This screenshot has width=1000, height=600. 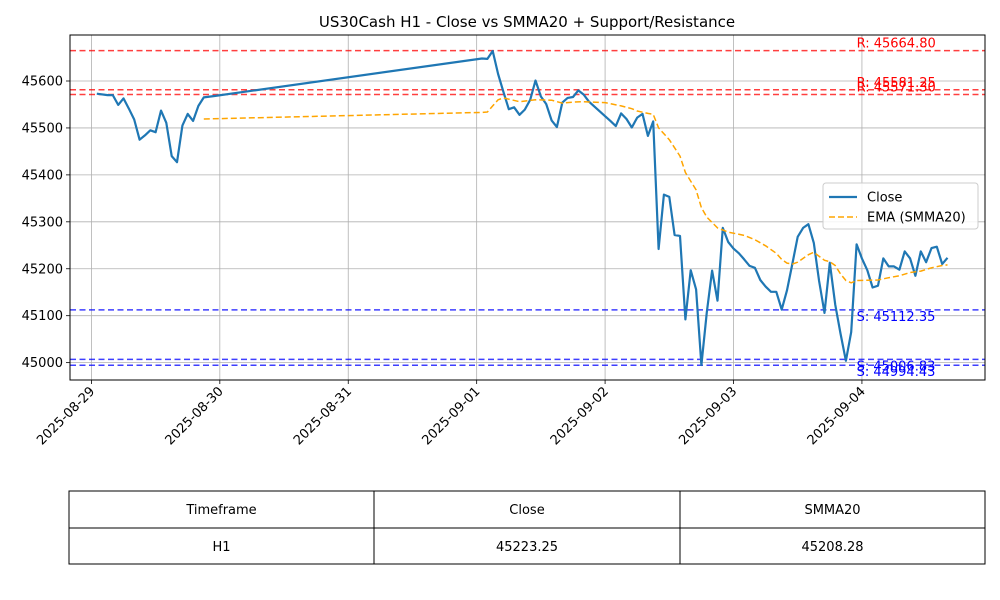 I want to click on support-label: S: 45006.83, so click(x=896, y=366).